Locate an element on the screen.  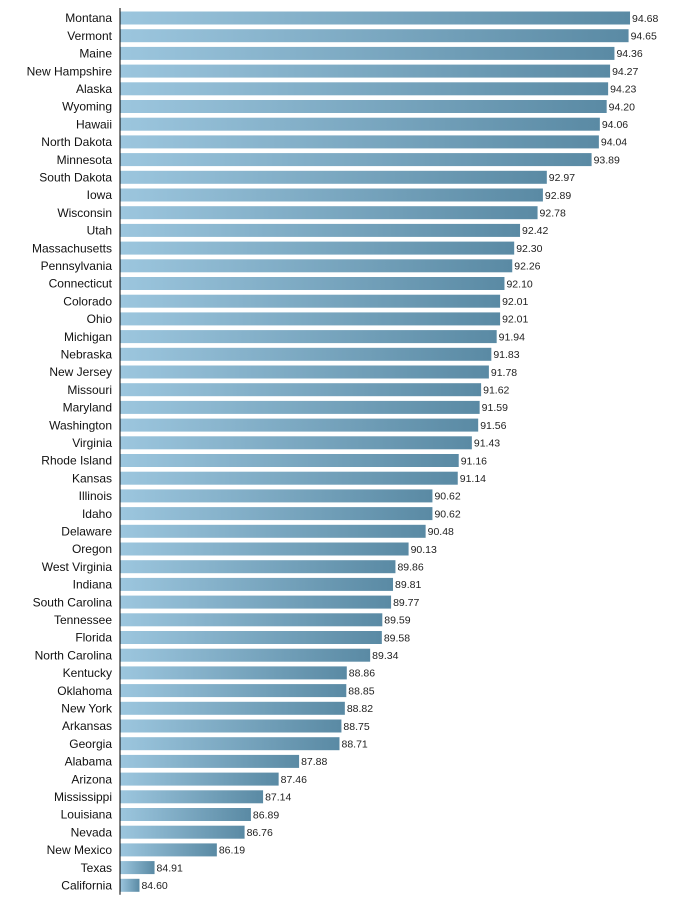
category-label: New Mexico is located at coordinates (80, 850).